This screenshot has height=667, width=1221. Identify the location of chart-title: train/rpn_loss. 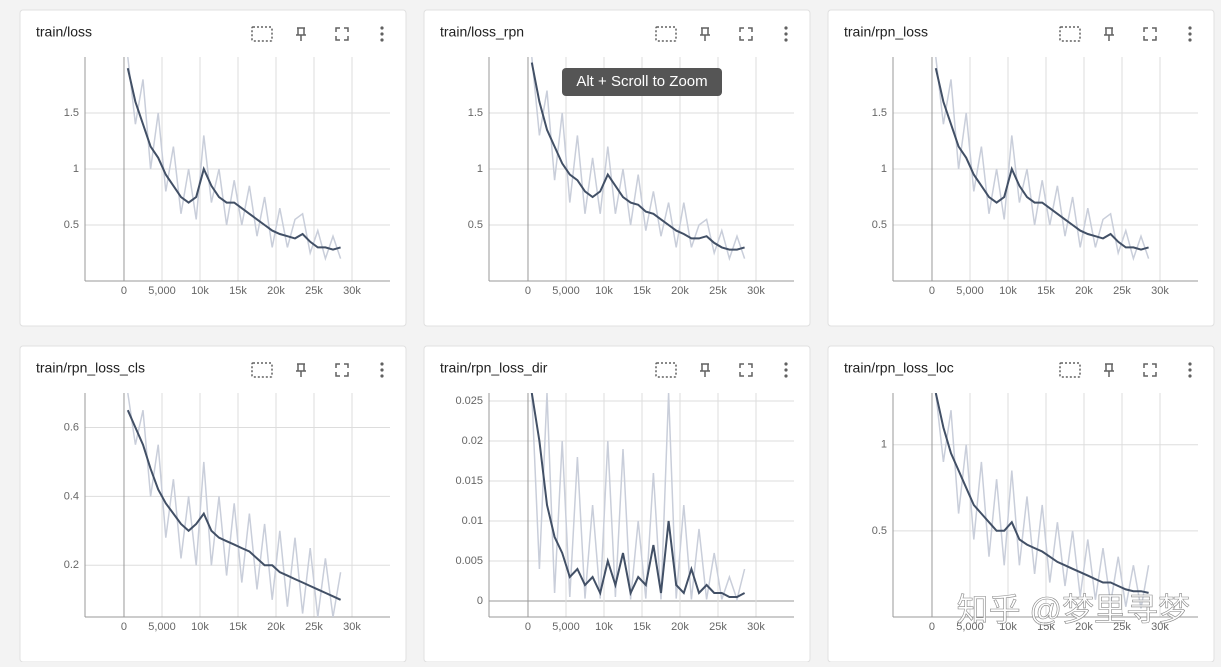
(886, 32).